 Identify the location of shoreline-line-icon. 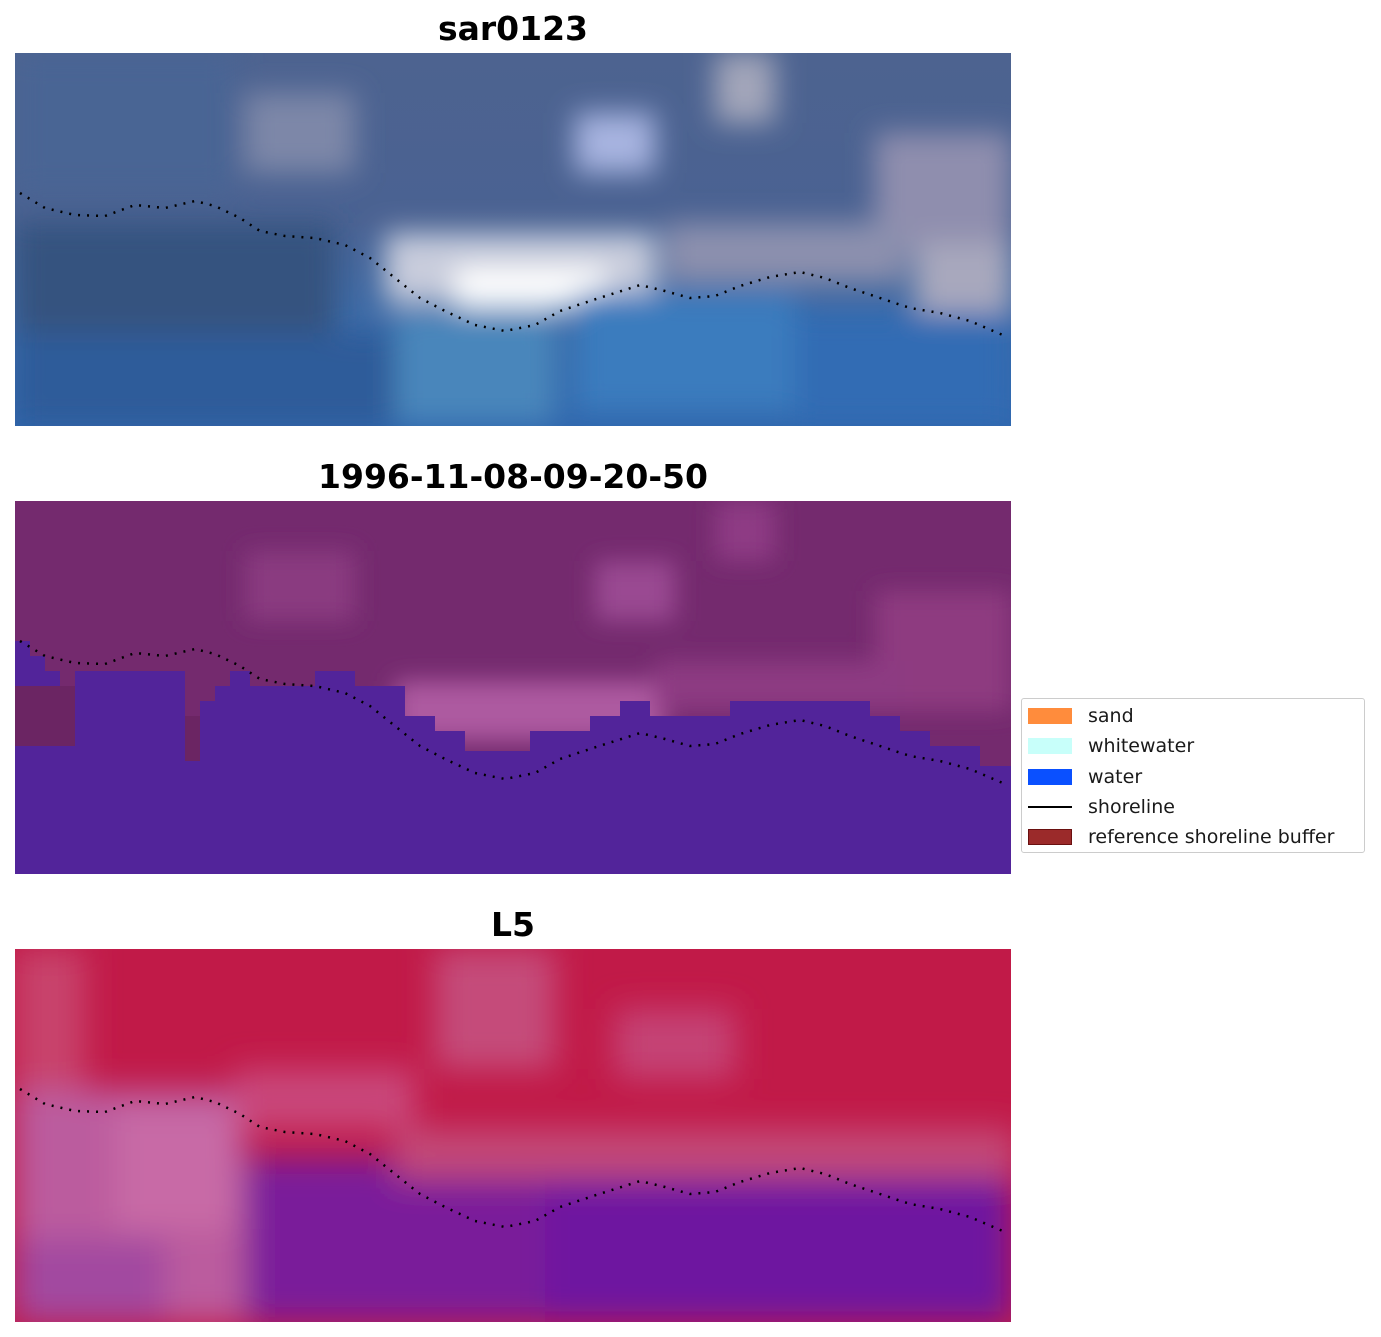
(1050, 807).